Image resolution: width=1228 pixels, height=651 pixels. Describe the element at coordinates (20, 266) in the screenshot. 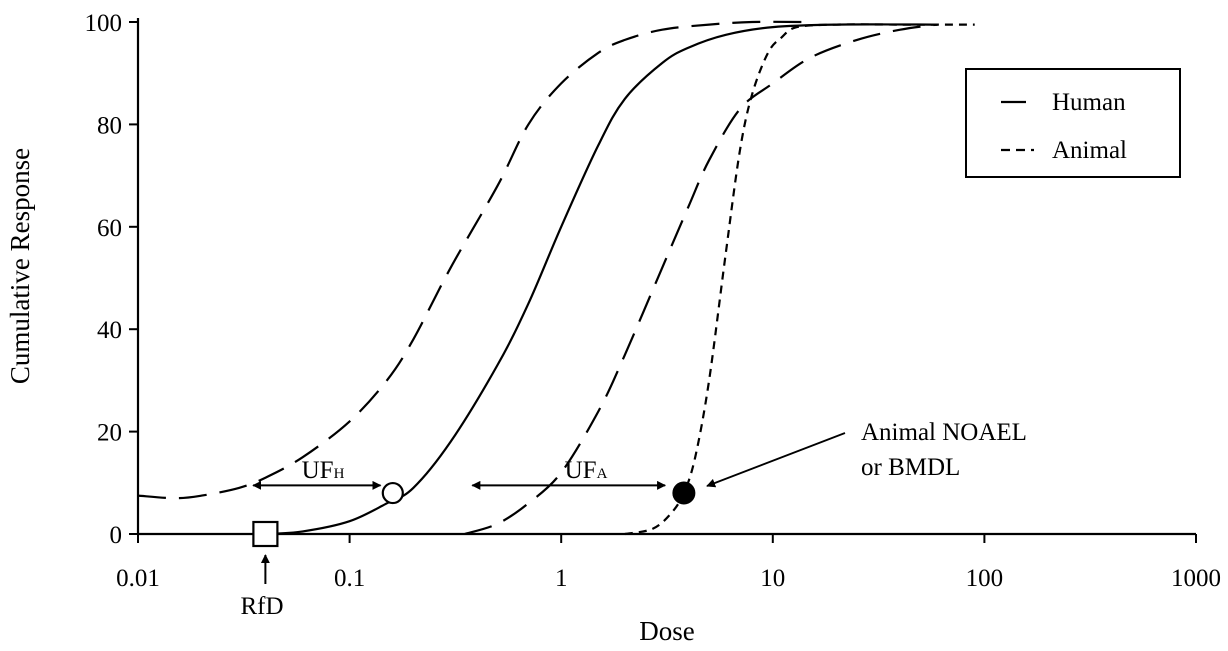

I see `y-axis-title: Cumulative Response` at that location.